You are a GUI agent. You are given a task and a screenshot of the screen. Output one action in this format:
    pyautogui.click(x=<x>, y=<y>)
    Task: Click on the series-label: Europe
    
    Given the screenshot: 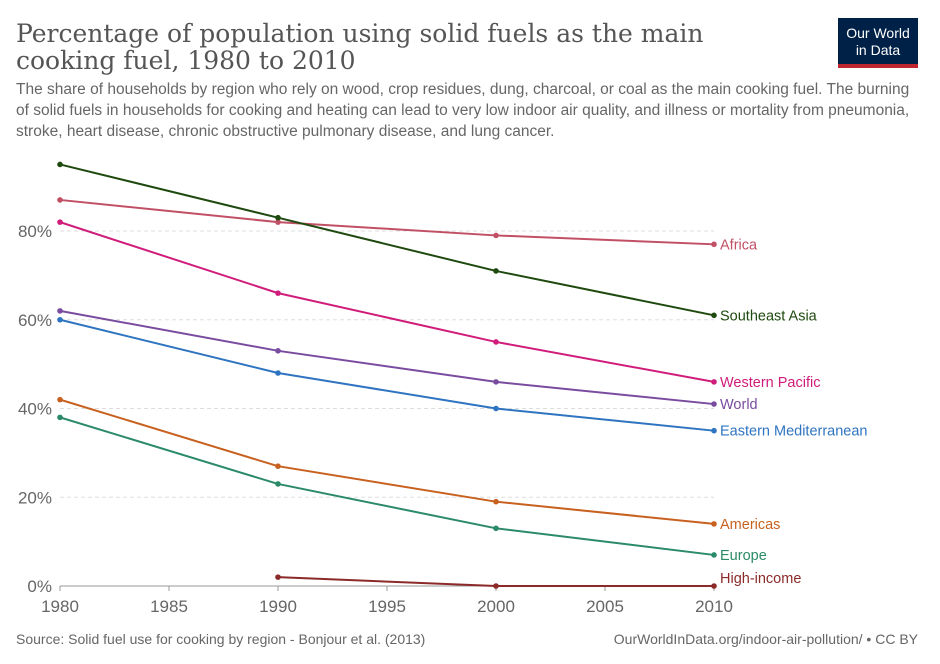 What is the action you would take?
    pyautogui.click(x=743, y=556)
    